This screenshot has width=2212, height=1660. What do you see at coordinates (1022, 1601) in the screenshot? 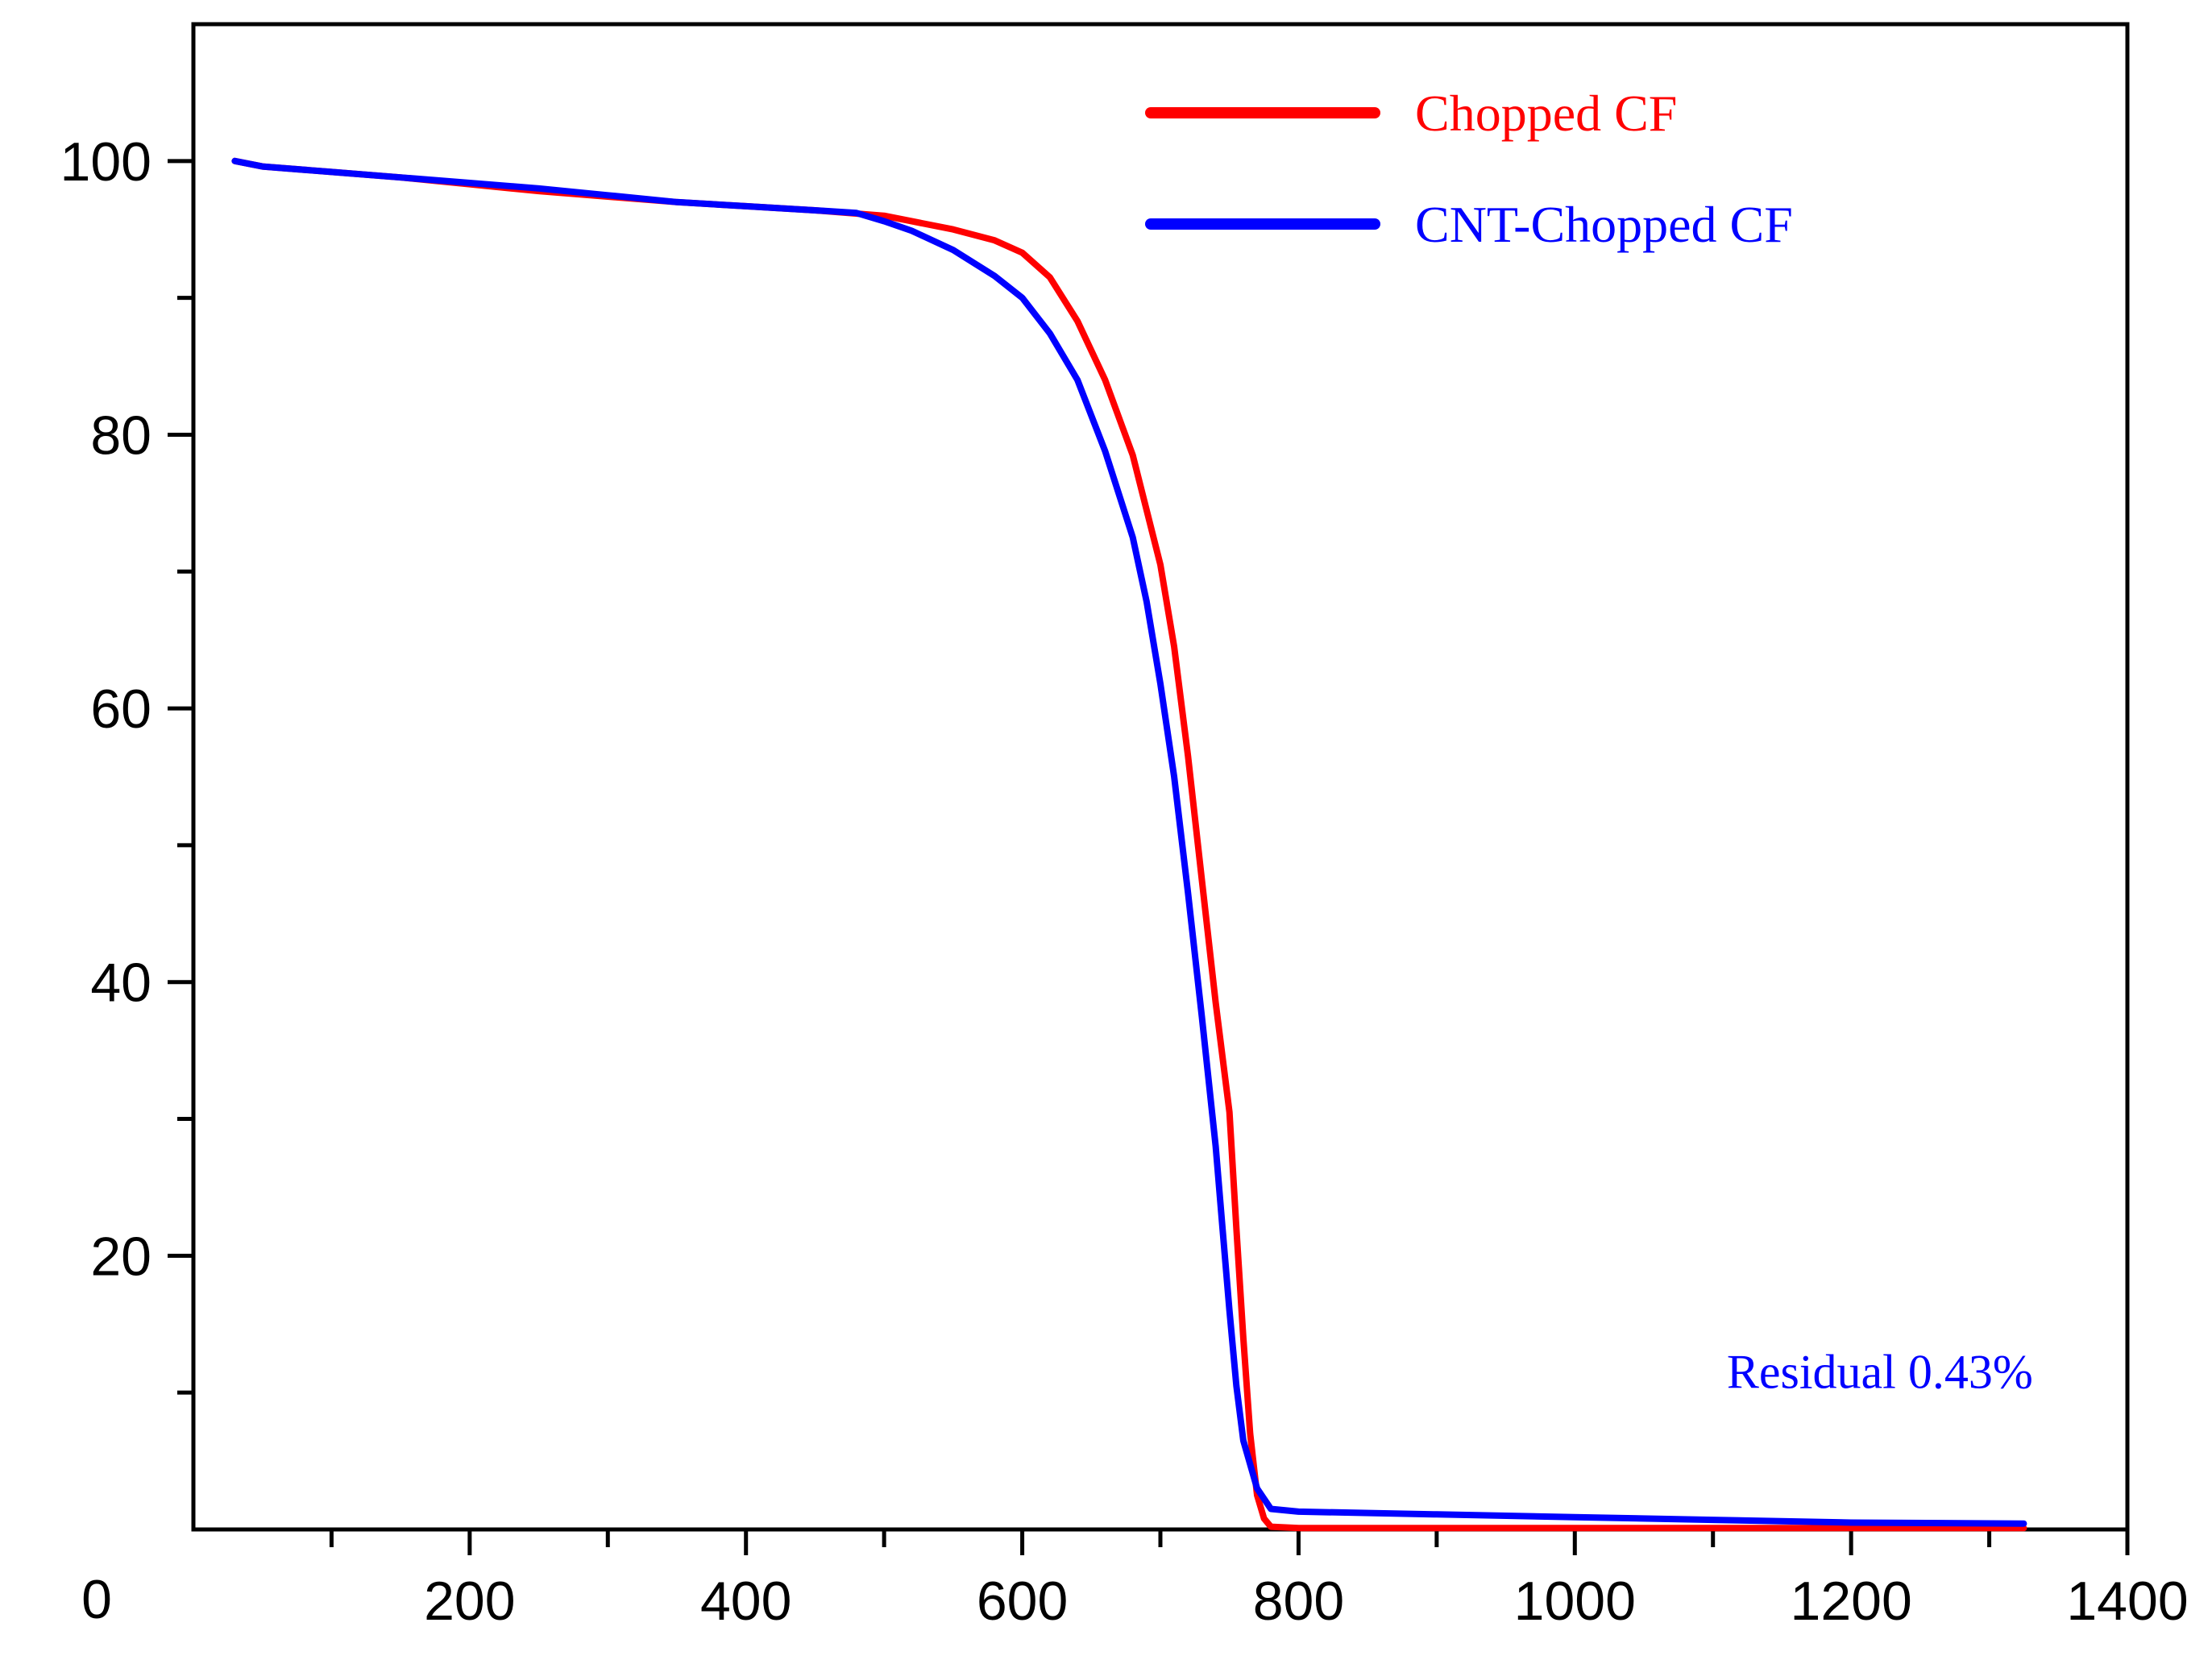
I see `x-tick-label: 600` at bounding box center [1022, 1601].